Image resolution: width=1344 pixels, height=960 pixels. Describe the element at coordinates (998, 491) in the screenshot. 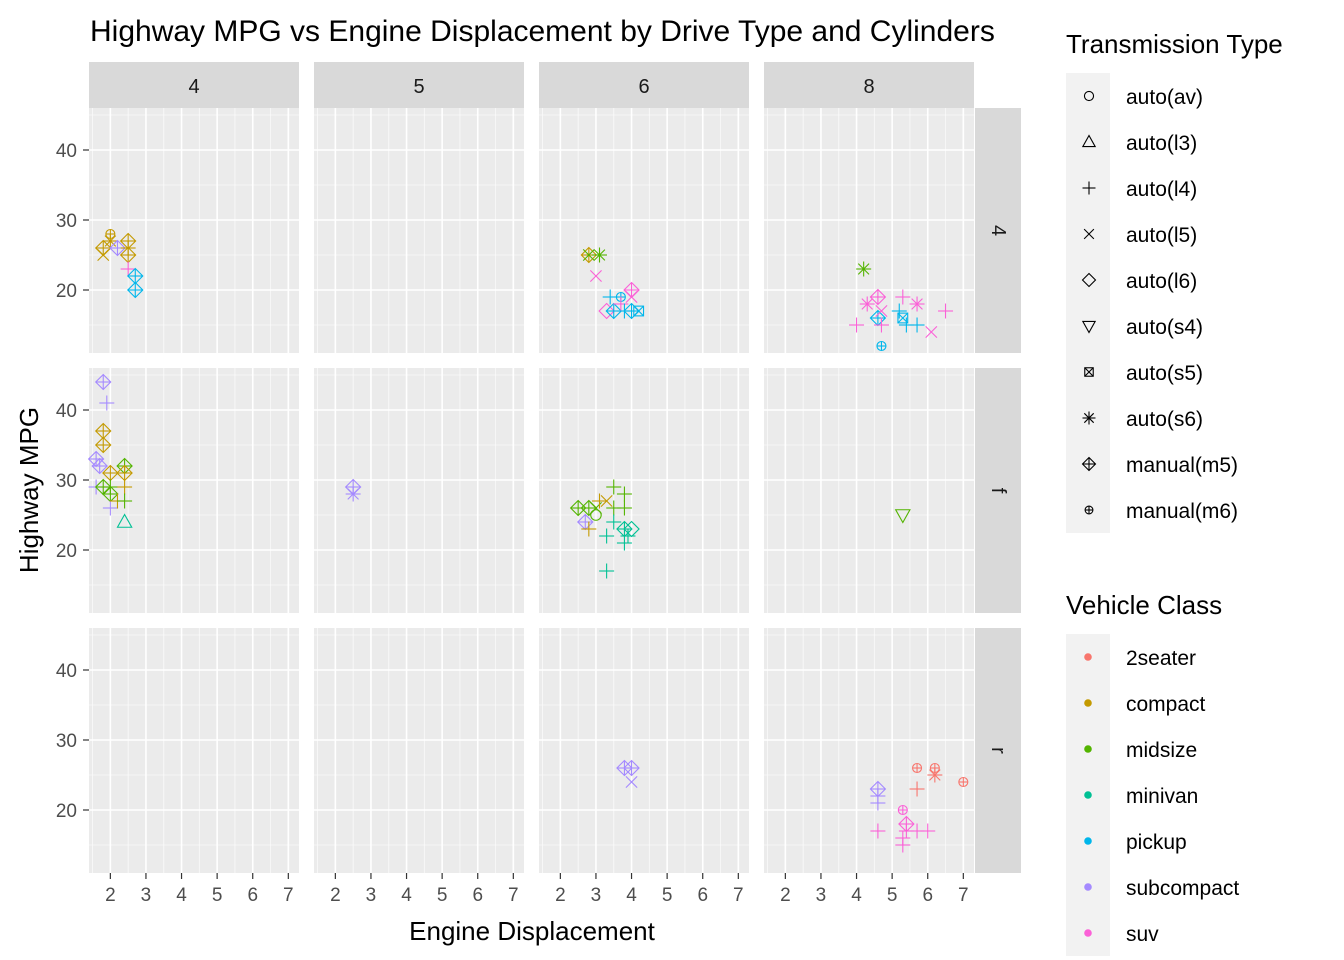

I see `facet-strip-label: f` at that location.